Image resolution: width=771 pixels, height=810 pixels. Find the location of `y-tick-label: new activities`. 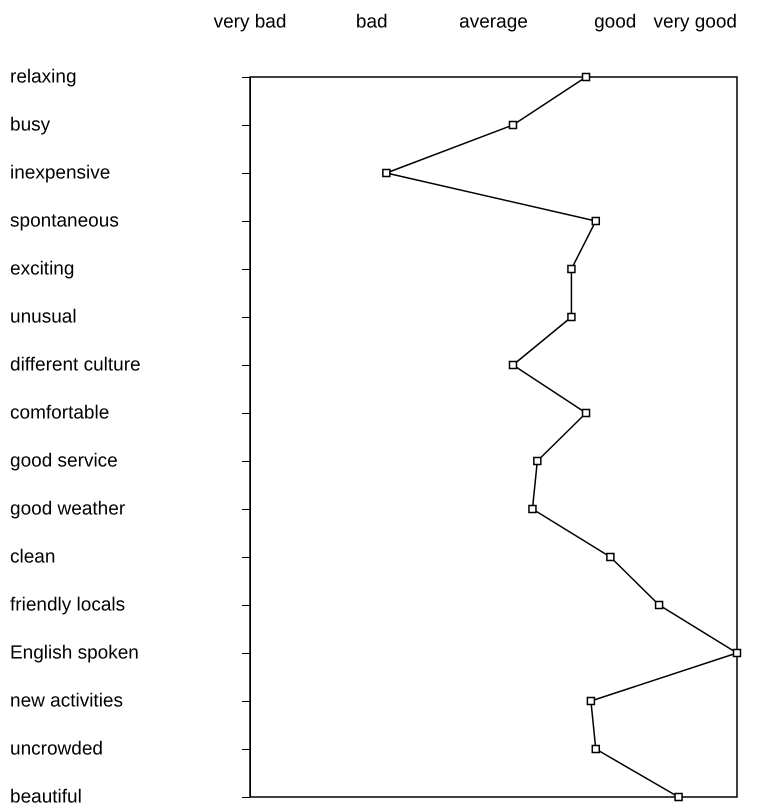

y-tick-label: new activities is located at coordinates (66, 701).